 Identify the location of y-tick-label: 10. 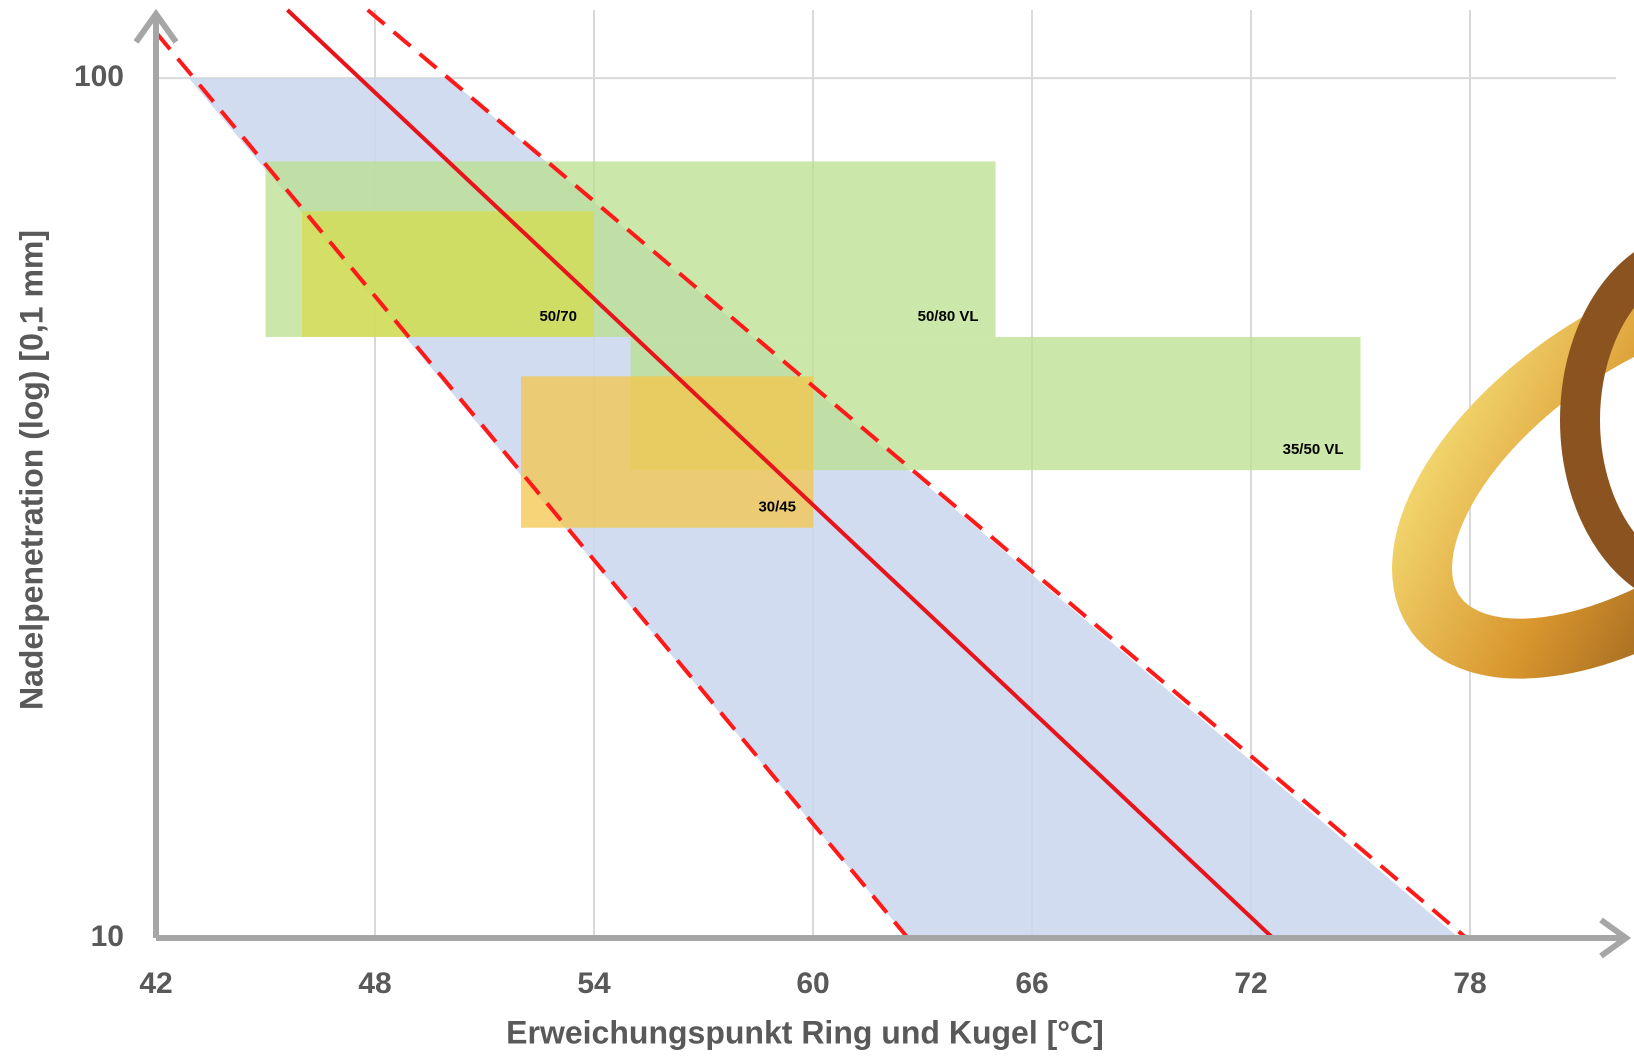
(107, 936).